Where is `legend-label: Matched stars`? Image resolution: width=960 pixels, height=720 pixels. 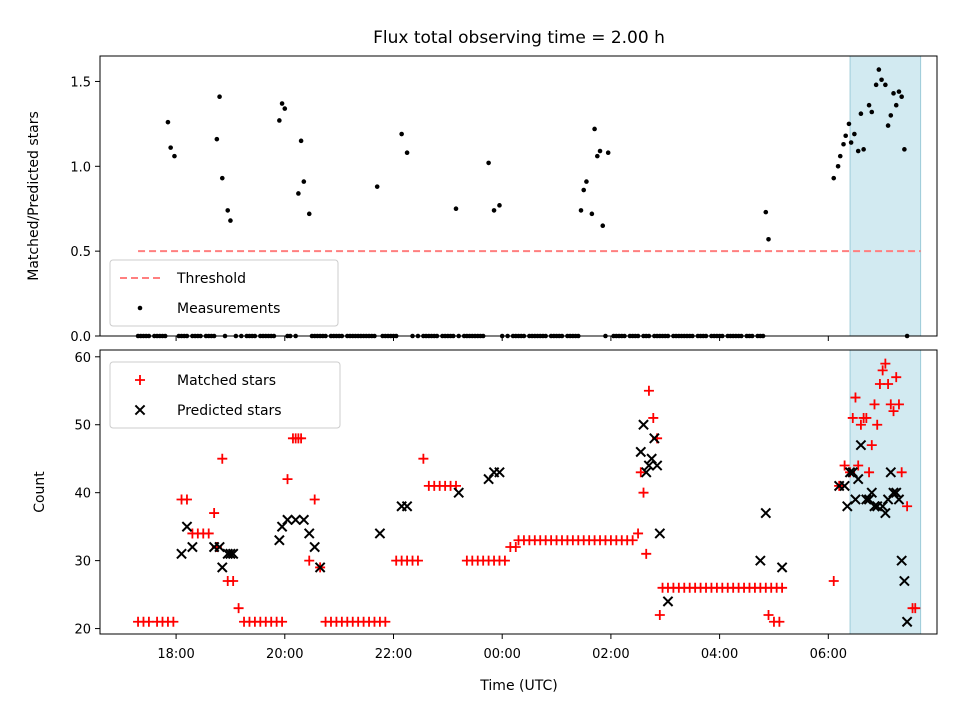 legend-label: Matched stars is located at coordinates (226, 381).